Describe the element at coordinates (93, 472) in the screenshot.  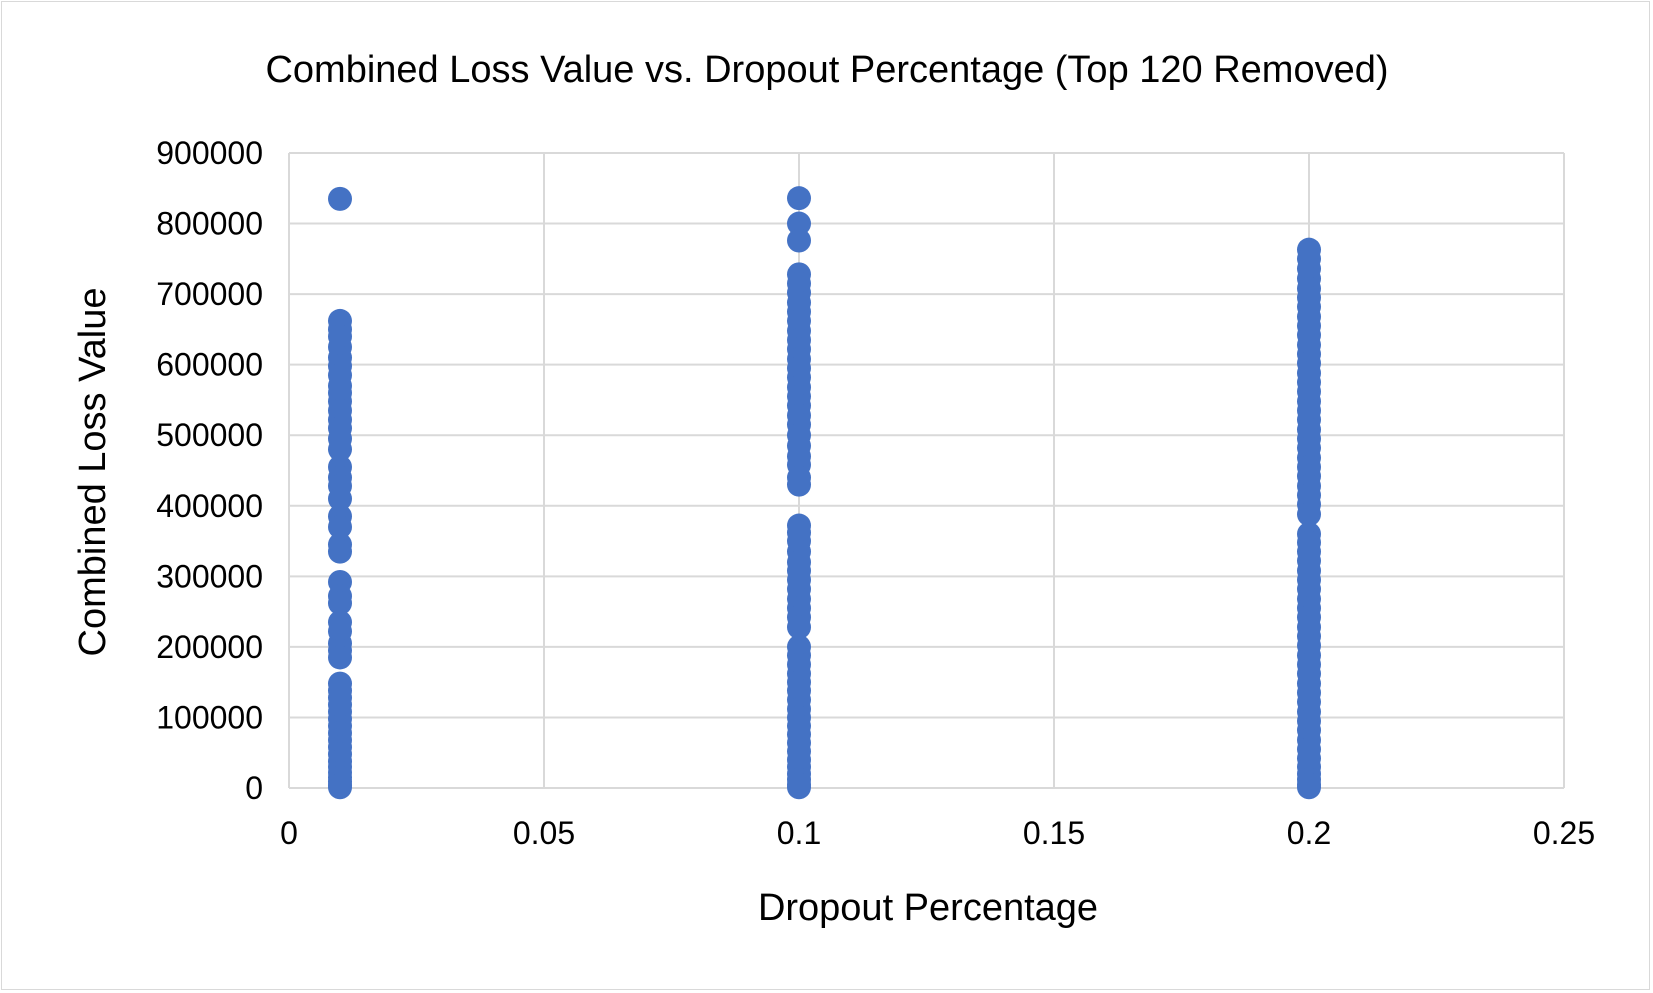
I see `y-axis-title: Combined Loss Value` at that location.